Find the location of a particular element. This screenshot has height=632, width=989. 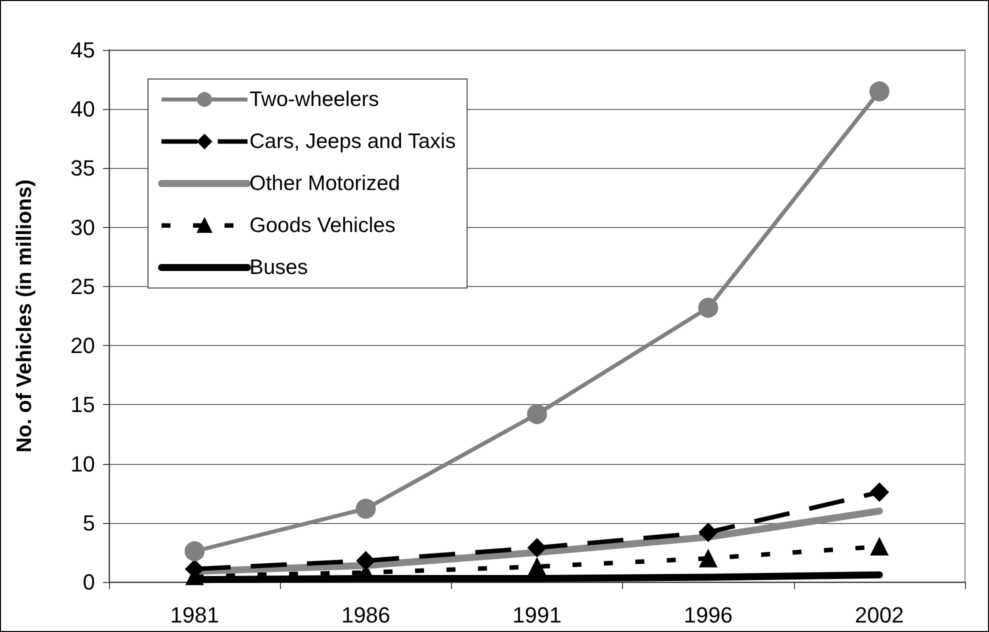

y-tick-label: 40 is located at coordinates (82, 109).